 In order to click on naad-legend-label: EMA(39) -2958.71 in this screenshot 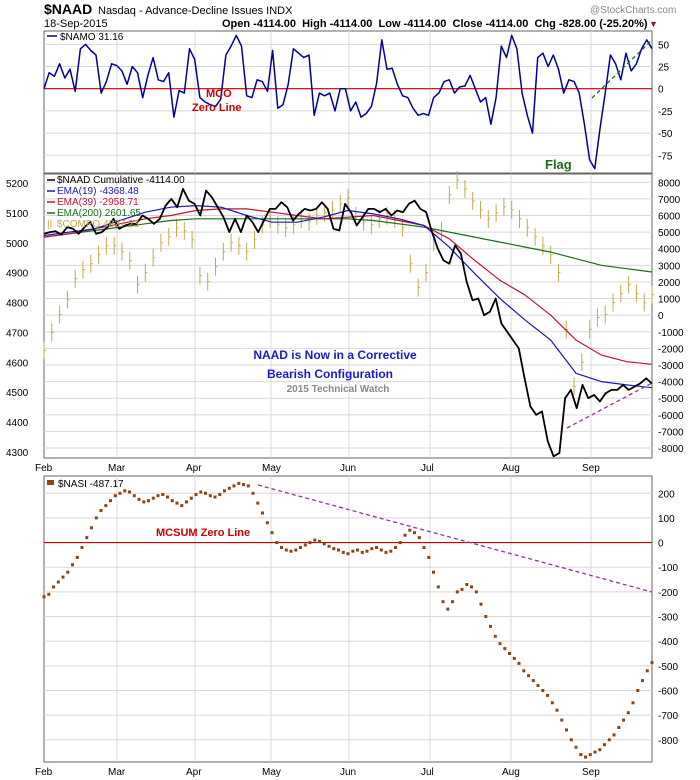, I will do `click(98, 202)`.